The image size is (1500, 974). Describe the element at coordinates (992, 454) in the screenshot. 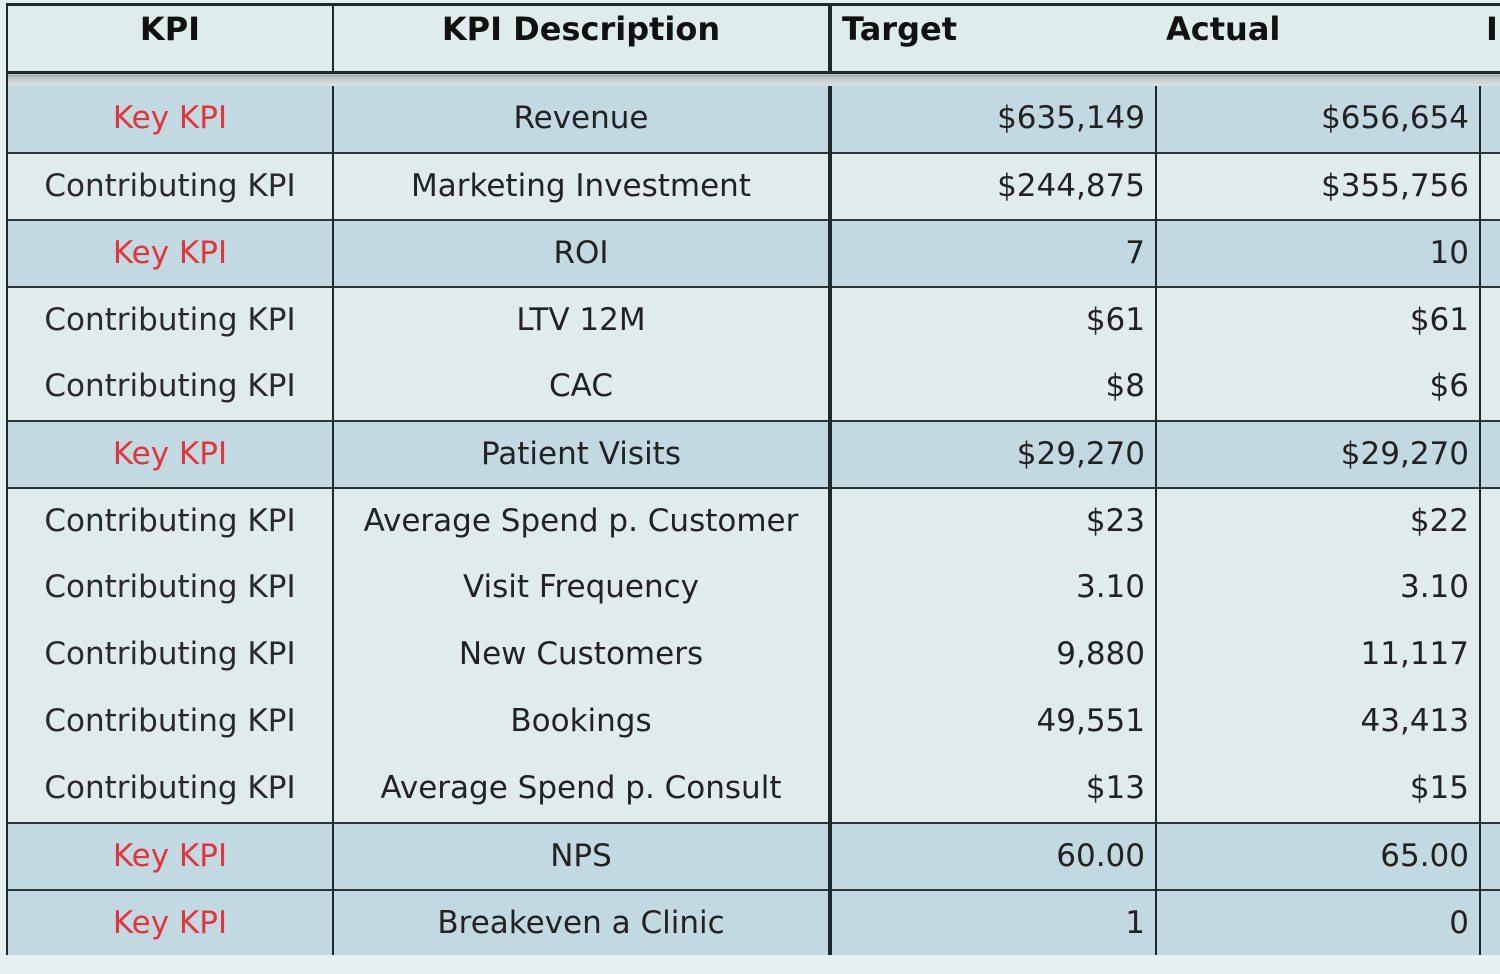

I see `target-value-cell: $29,270` at that location.